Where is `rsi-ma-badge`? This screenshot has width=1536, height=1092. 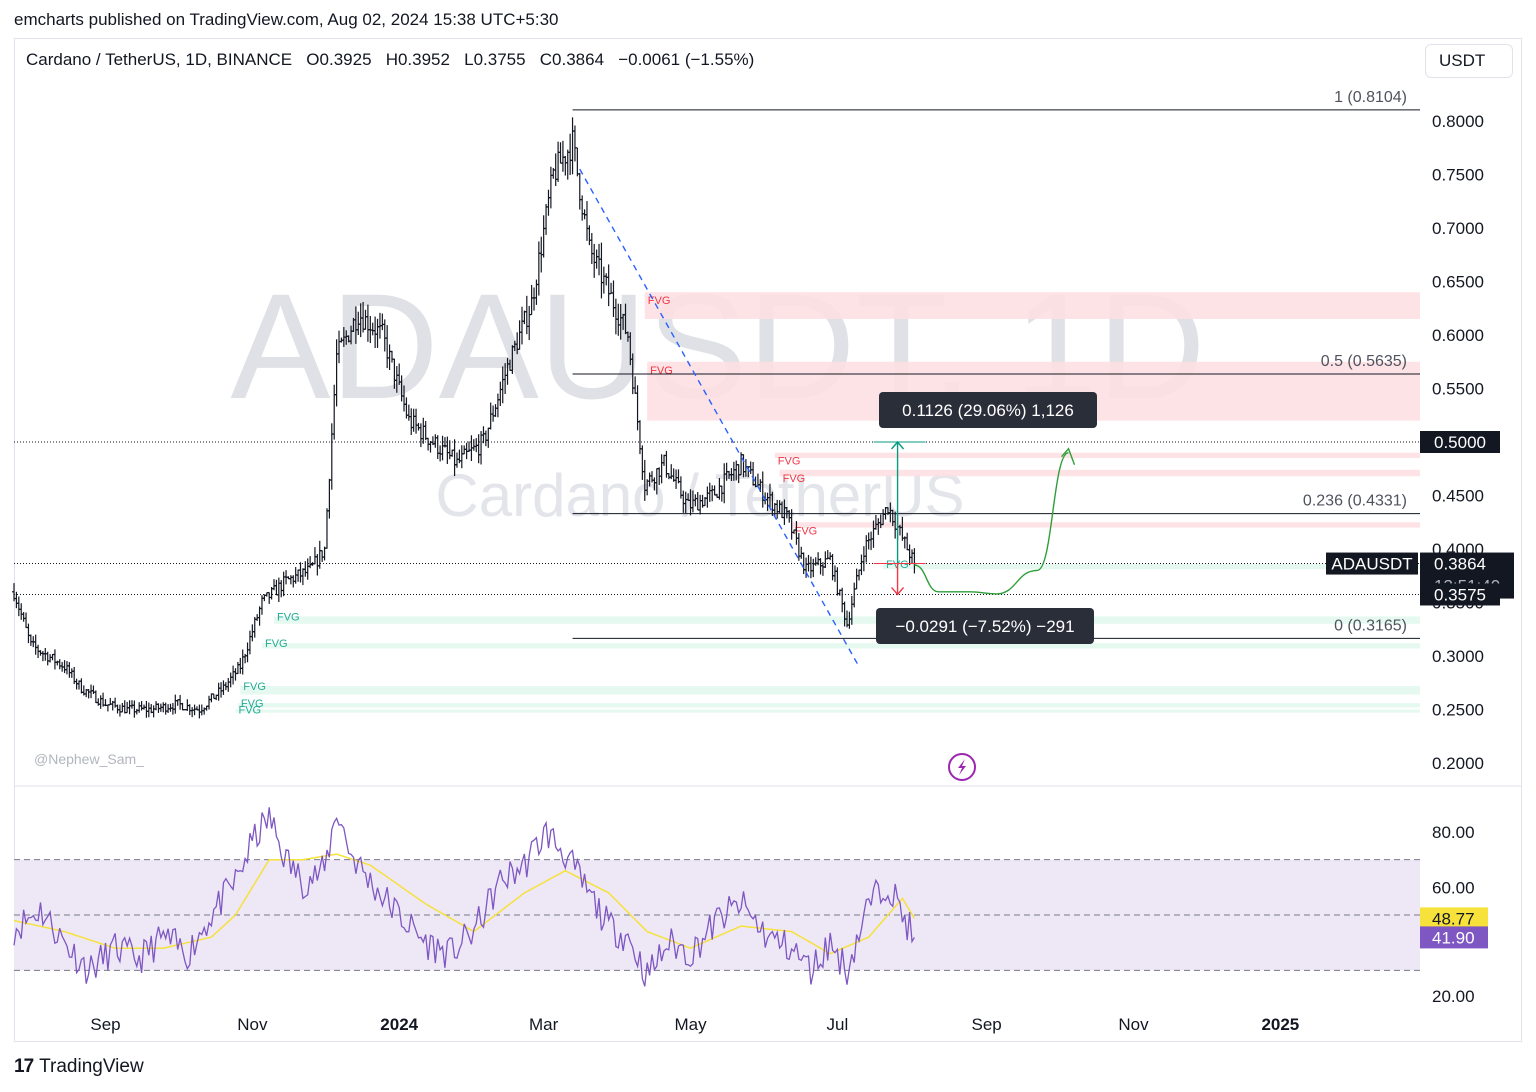
rsi-ma-badge is located at coordinates (1454, 918).